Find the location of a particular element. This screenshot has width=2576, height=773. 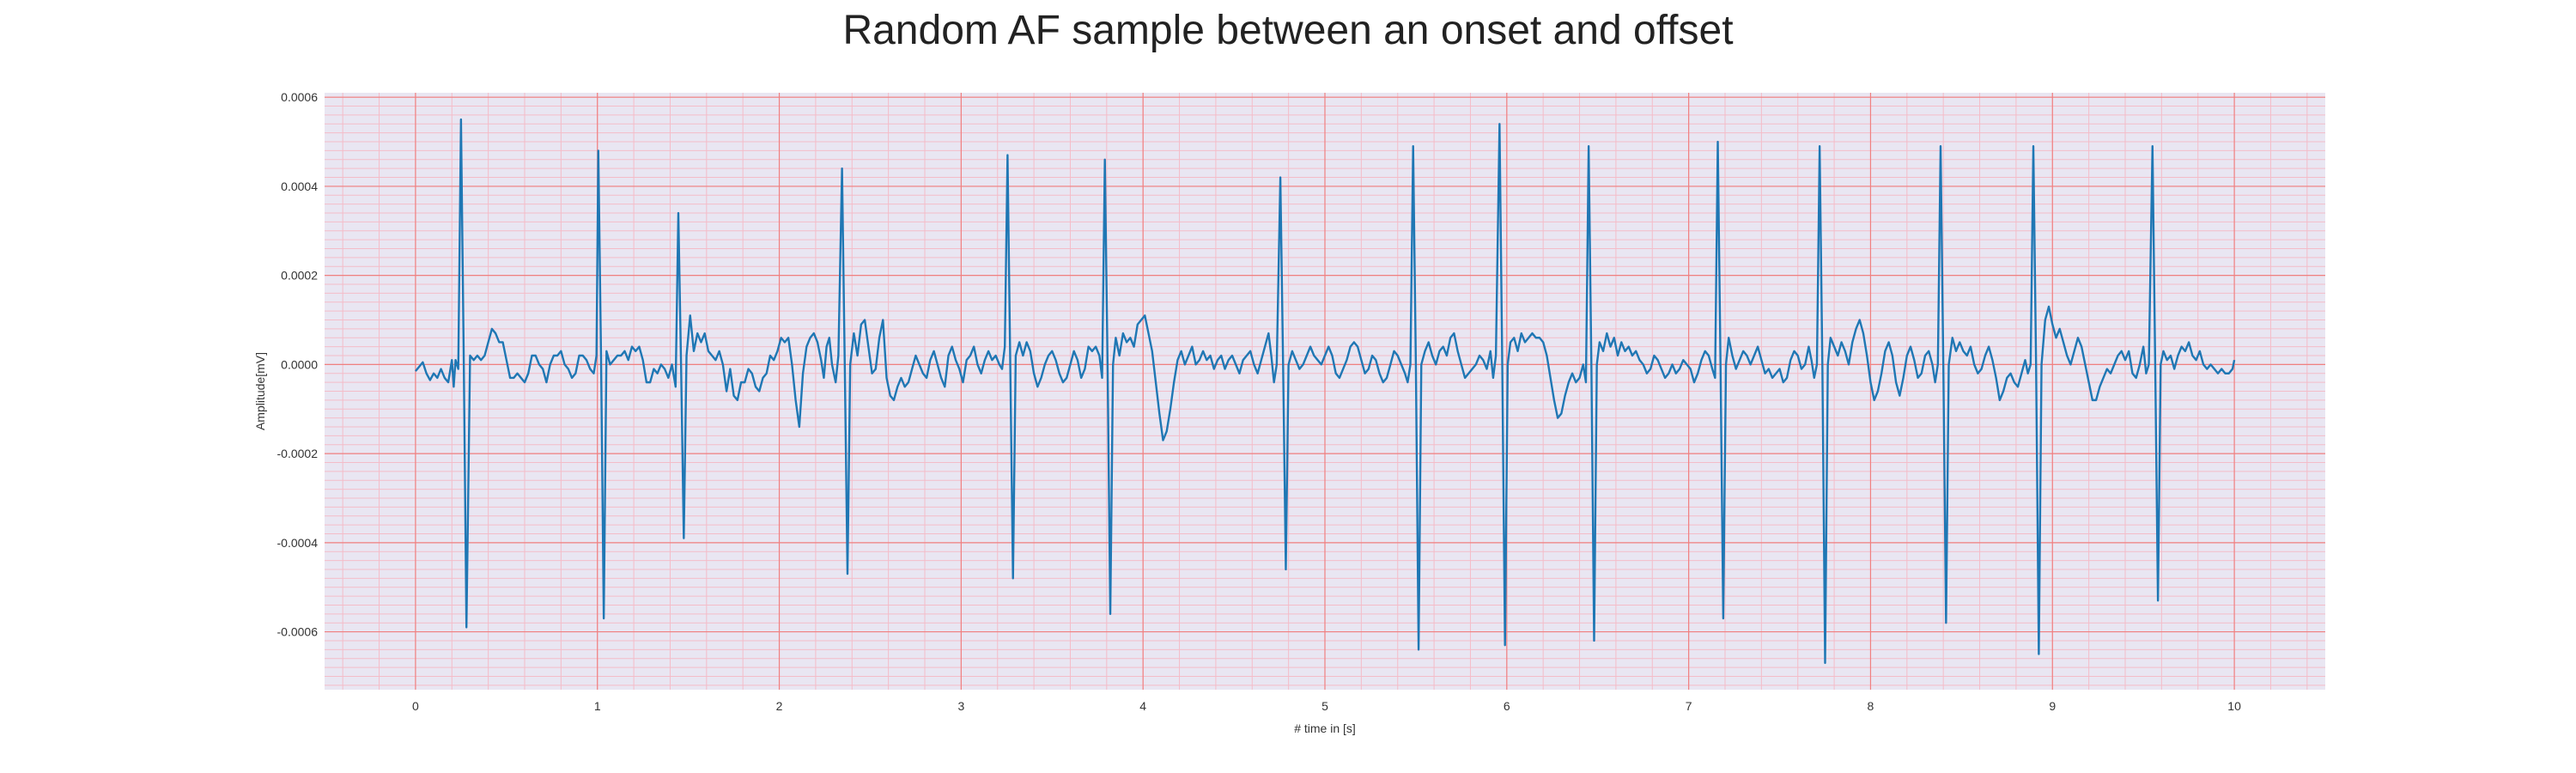

x-tick-label: 8 is located at coordinates (1871, 706).